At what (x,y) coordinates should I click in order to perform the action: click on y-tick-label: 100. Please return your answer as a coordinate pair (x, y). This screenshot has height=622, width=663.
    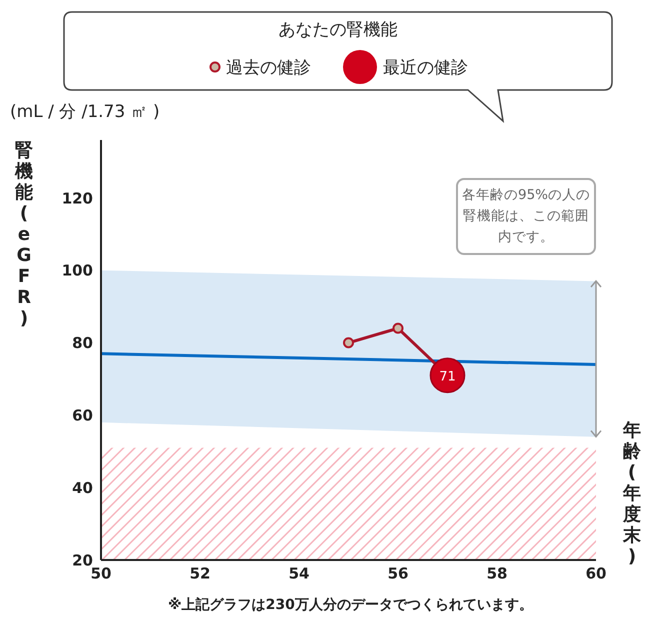
    Looking at the image, I should click on (77, 271).